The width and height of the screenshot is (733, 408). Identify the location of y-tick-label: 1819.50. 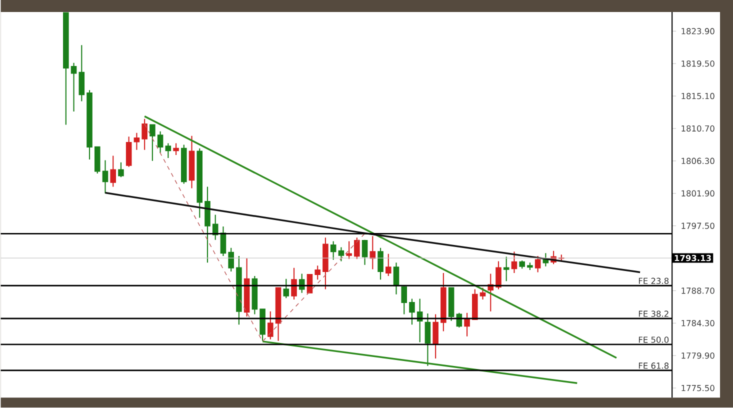
(698, 63).